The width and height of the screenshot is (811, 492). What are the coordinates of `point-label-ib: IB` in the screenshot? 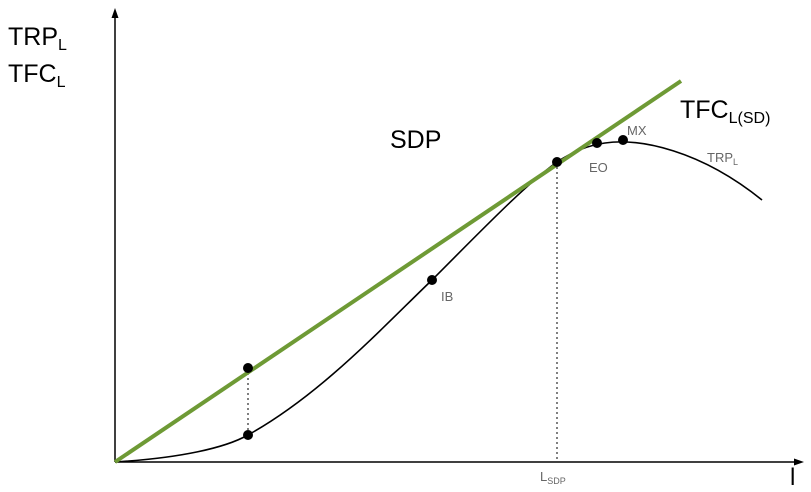 It's located at (447, 296).